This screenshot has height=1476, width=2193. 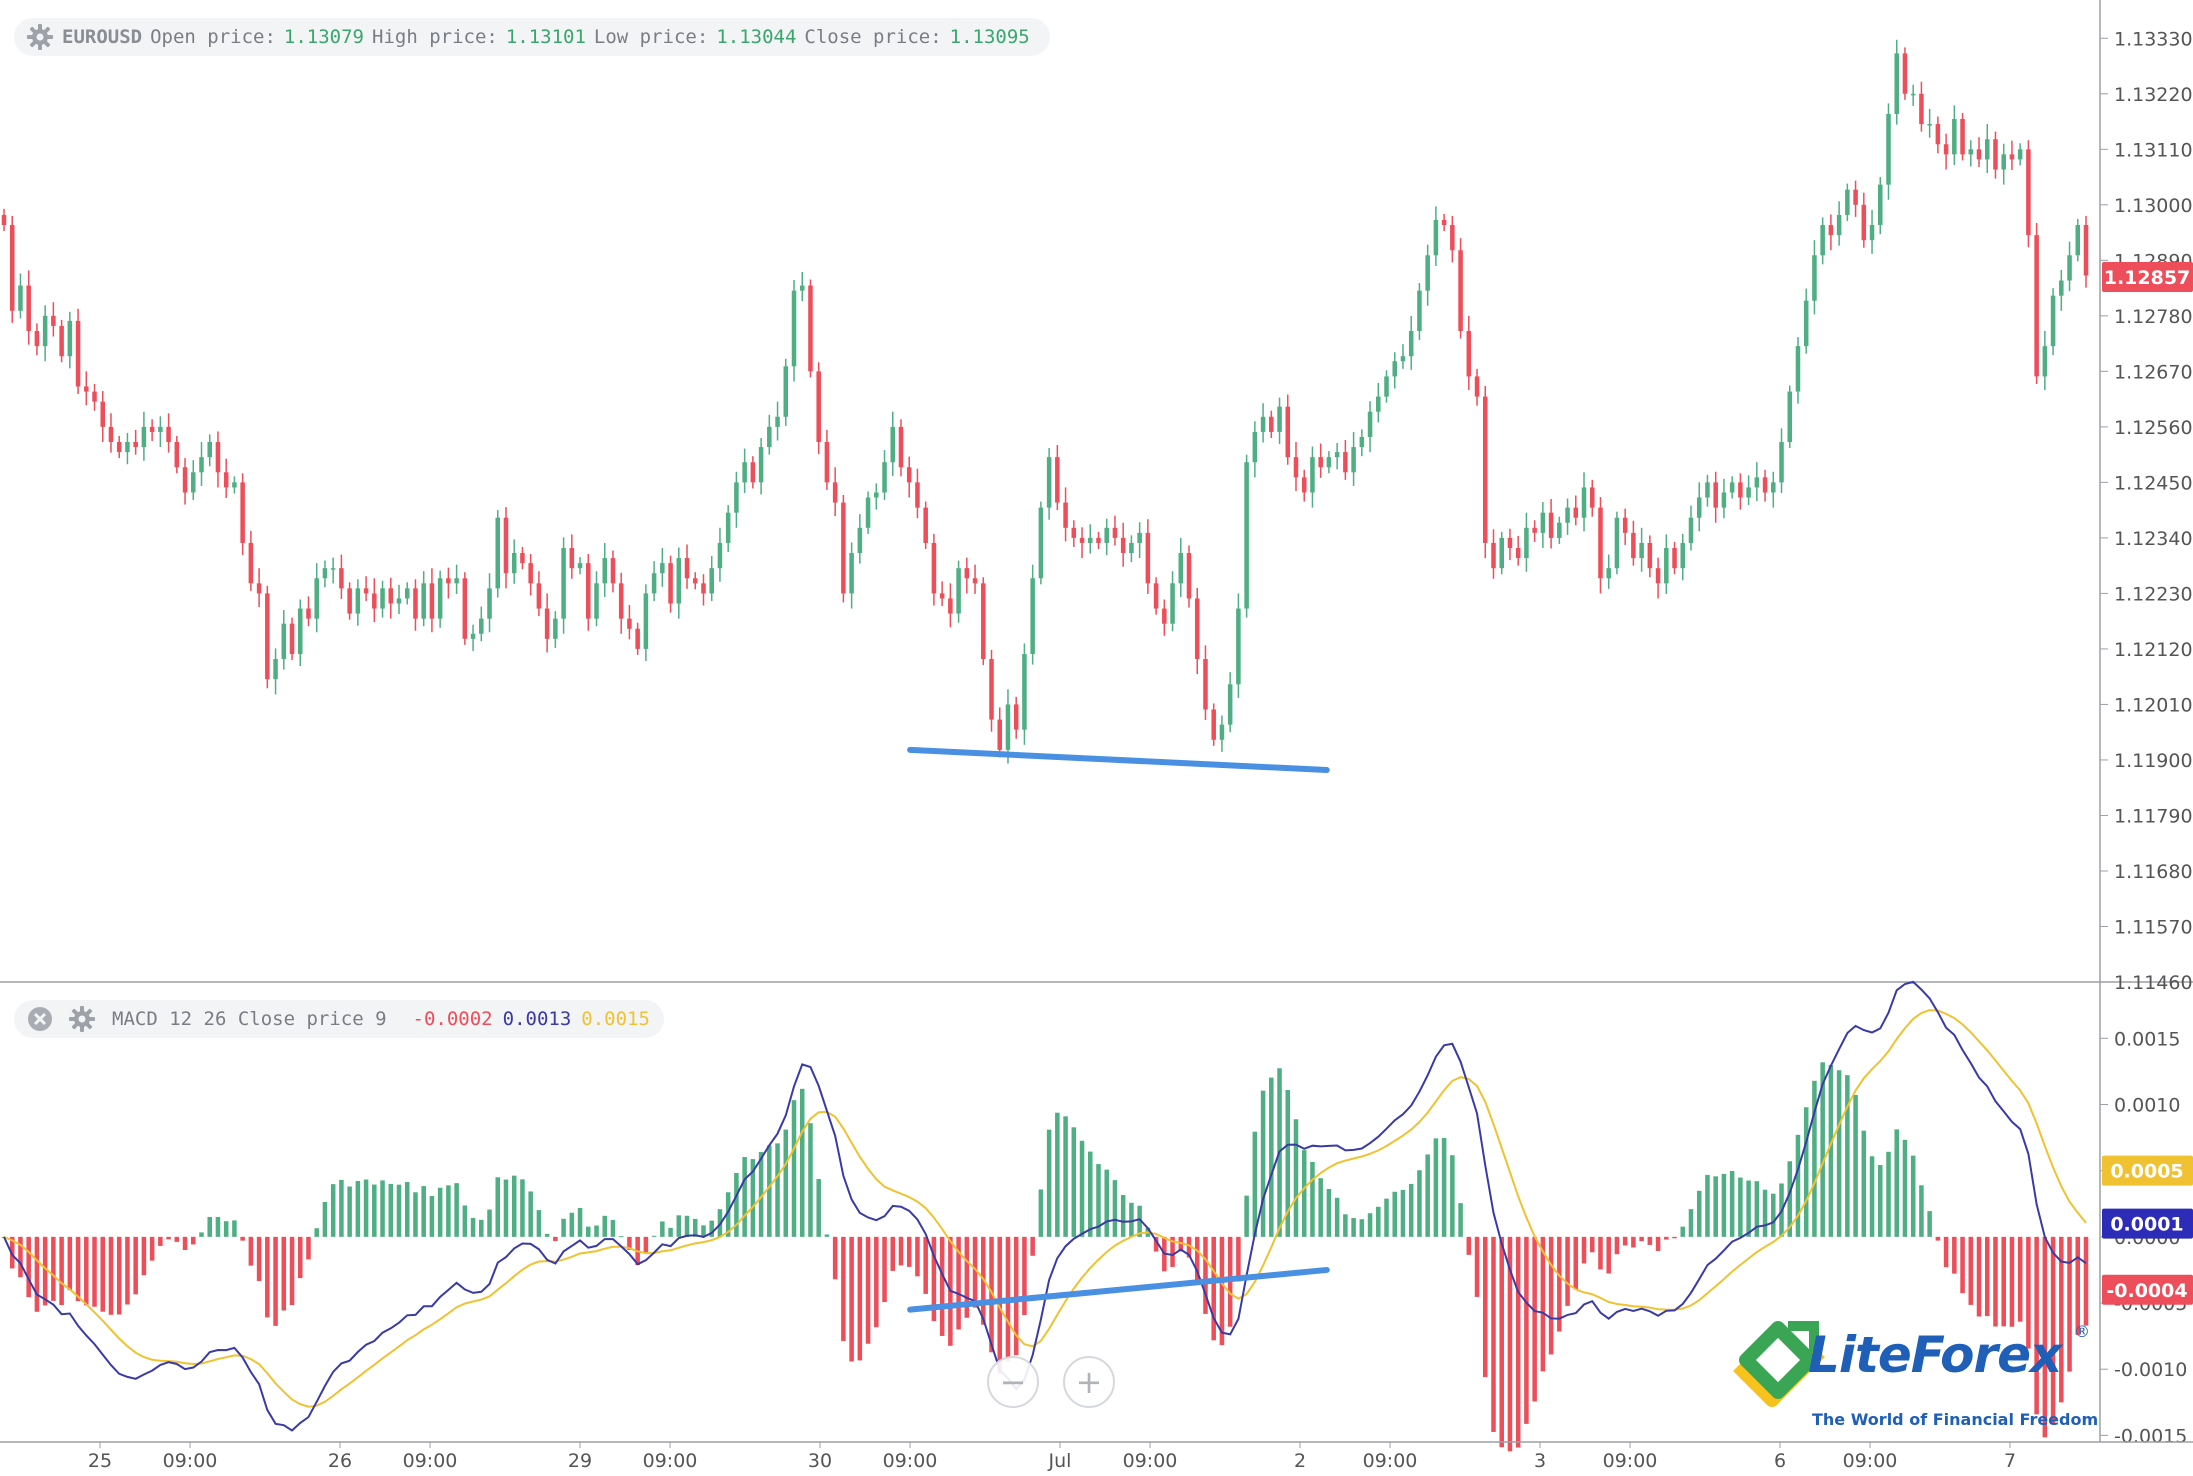 What do you see at coordinates (1935, 1355) in the screenshot?
I see `logo-wordmark: LiteForex` at bounding box center [1935, 1355].